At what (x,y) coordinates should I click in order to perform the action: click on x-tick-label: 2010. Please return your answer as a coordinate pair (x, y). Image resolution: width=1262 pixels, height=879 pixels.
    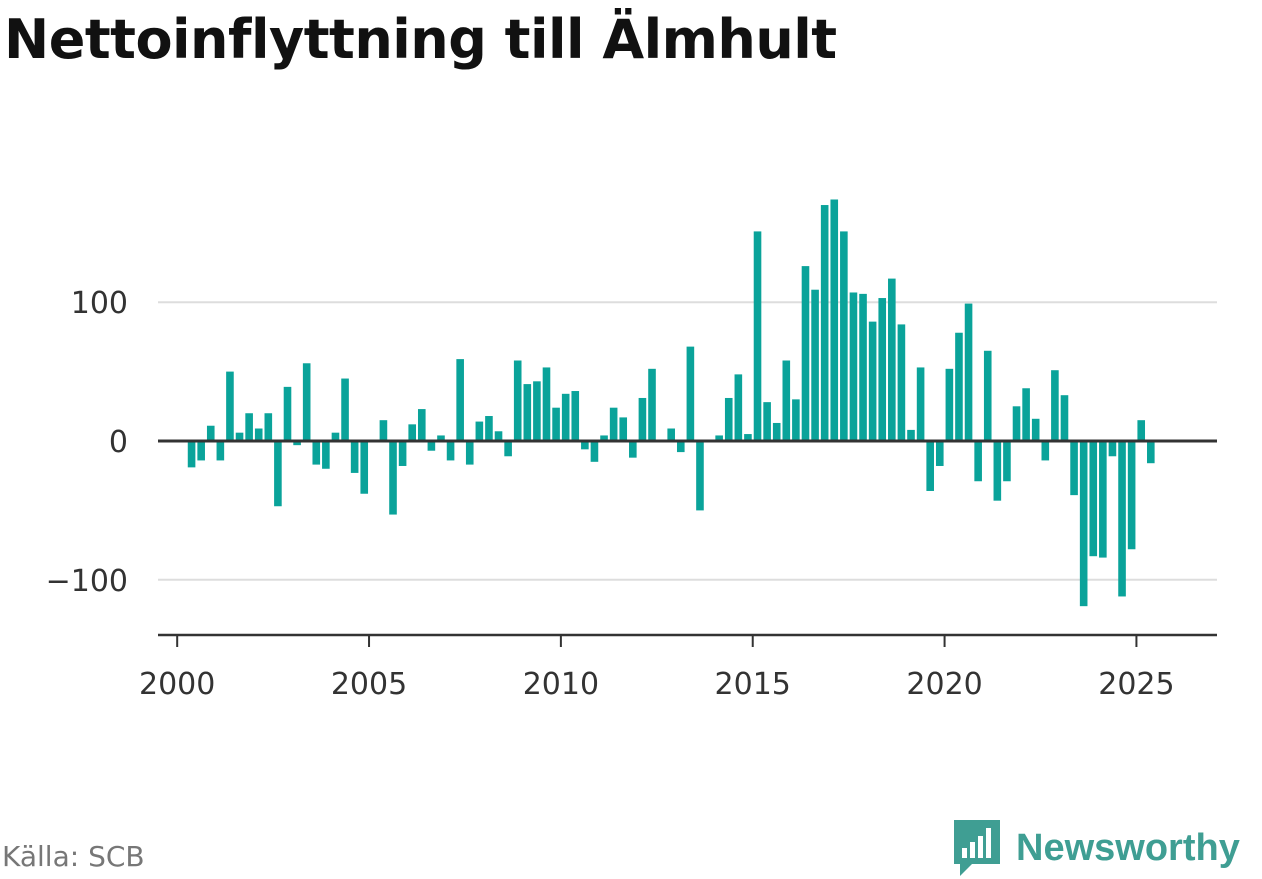
    Looking at the image, I should click on (561, 684).